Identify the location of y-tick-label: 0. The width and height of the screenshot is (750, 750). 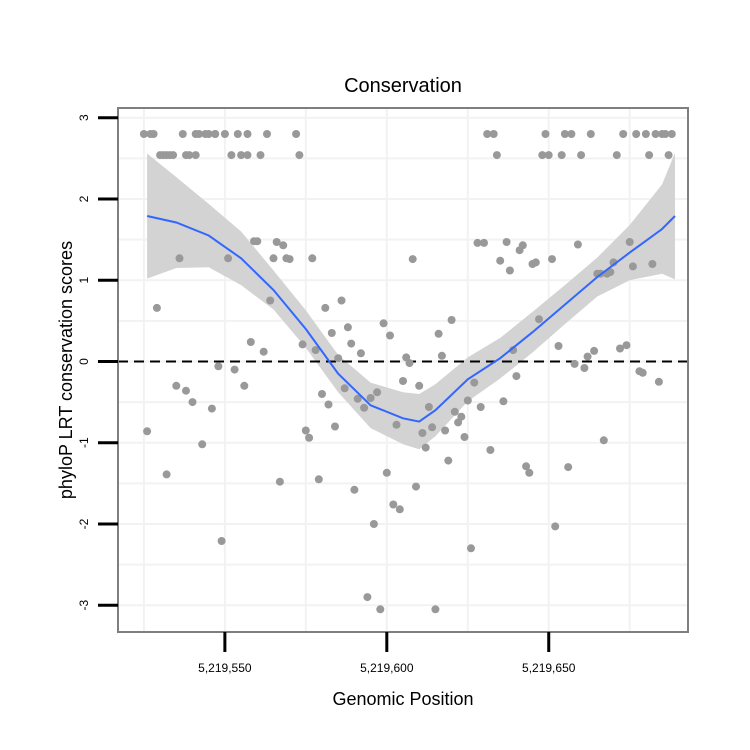
(84, 361).